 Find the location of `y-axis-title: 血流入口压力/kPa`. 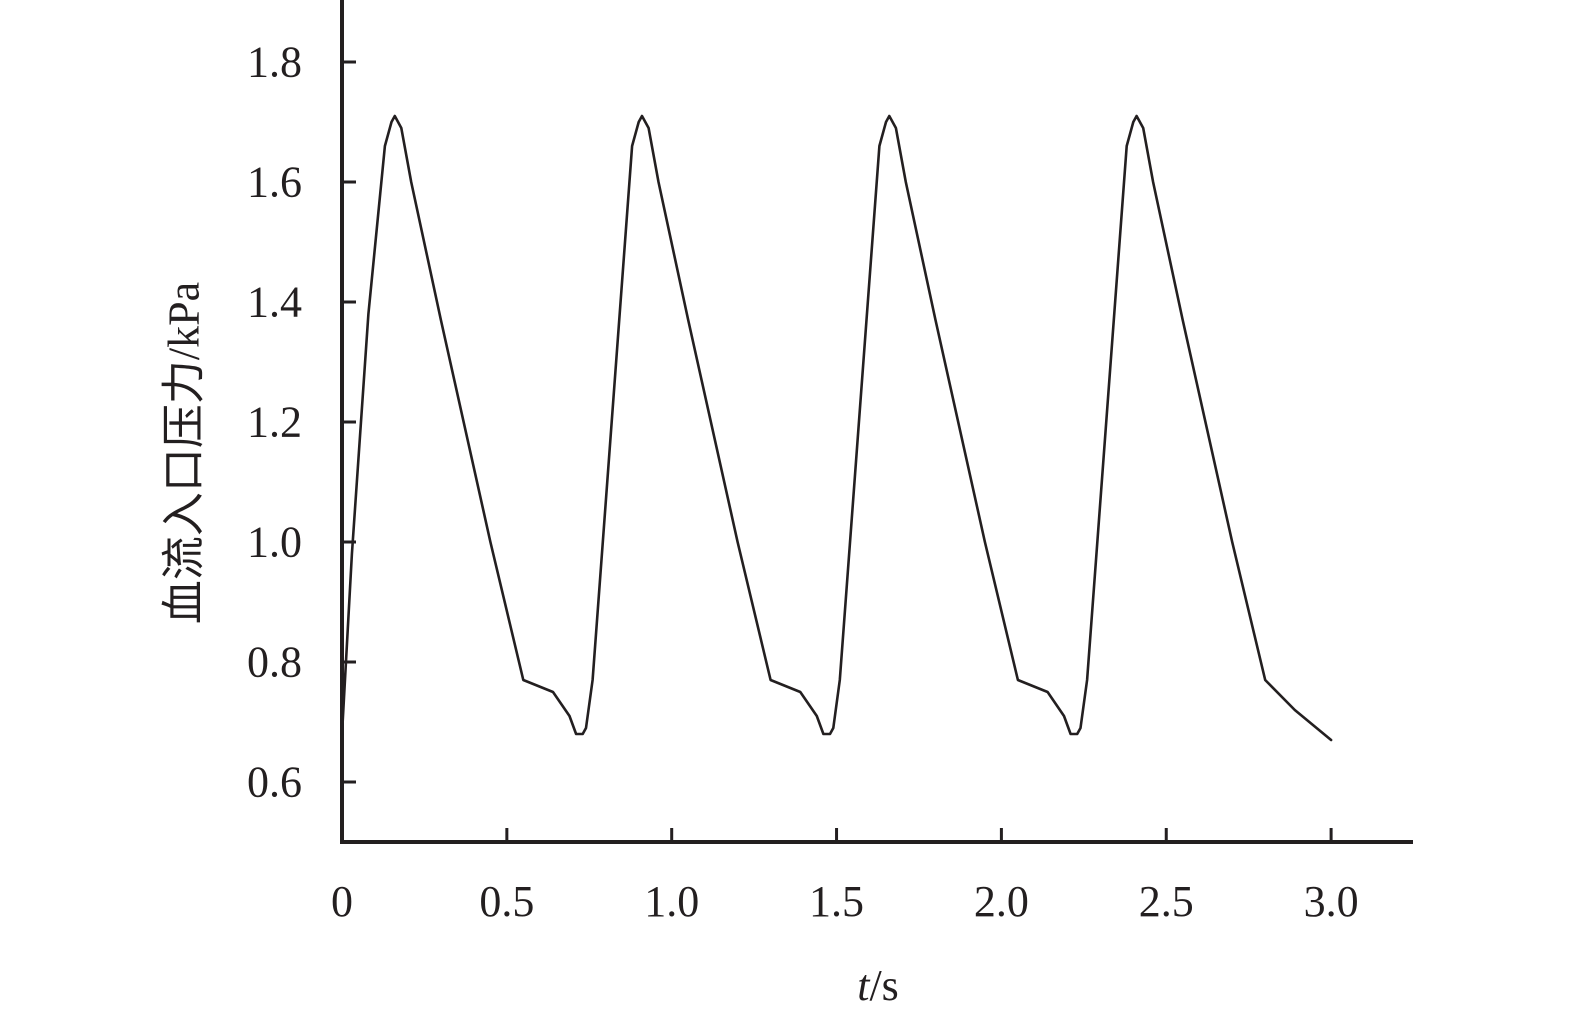

y-axis-title: 血流入口压力/kPa is located at coordinates (184, 453).